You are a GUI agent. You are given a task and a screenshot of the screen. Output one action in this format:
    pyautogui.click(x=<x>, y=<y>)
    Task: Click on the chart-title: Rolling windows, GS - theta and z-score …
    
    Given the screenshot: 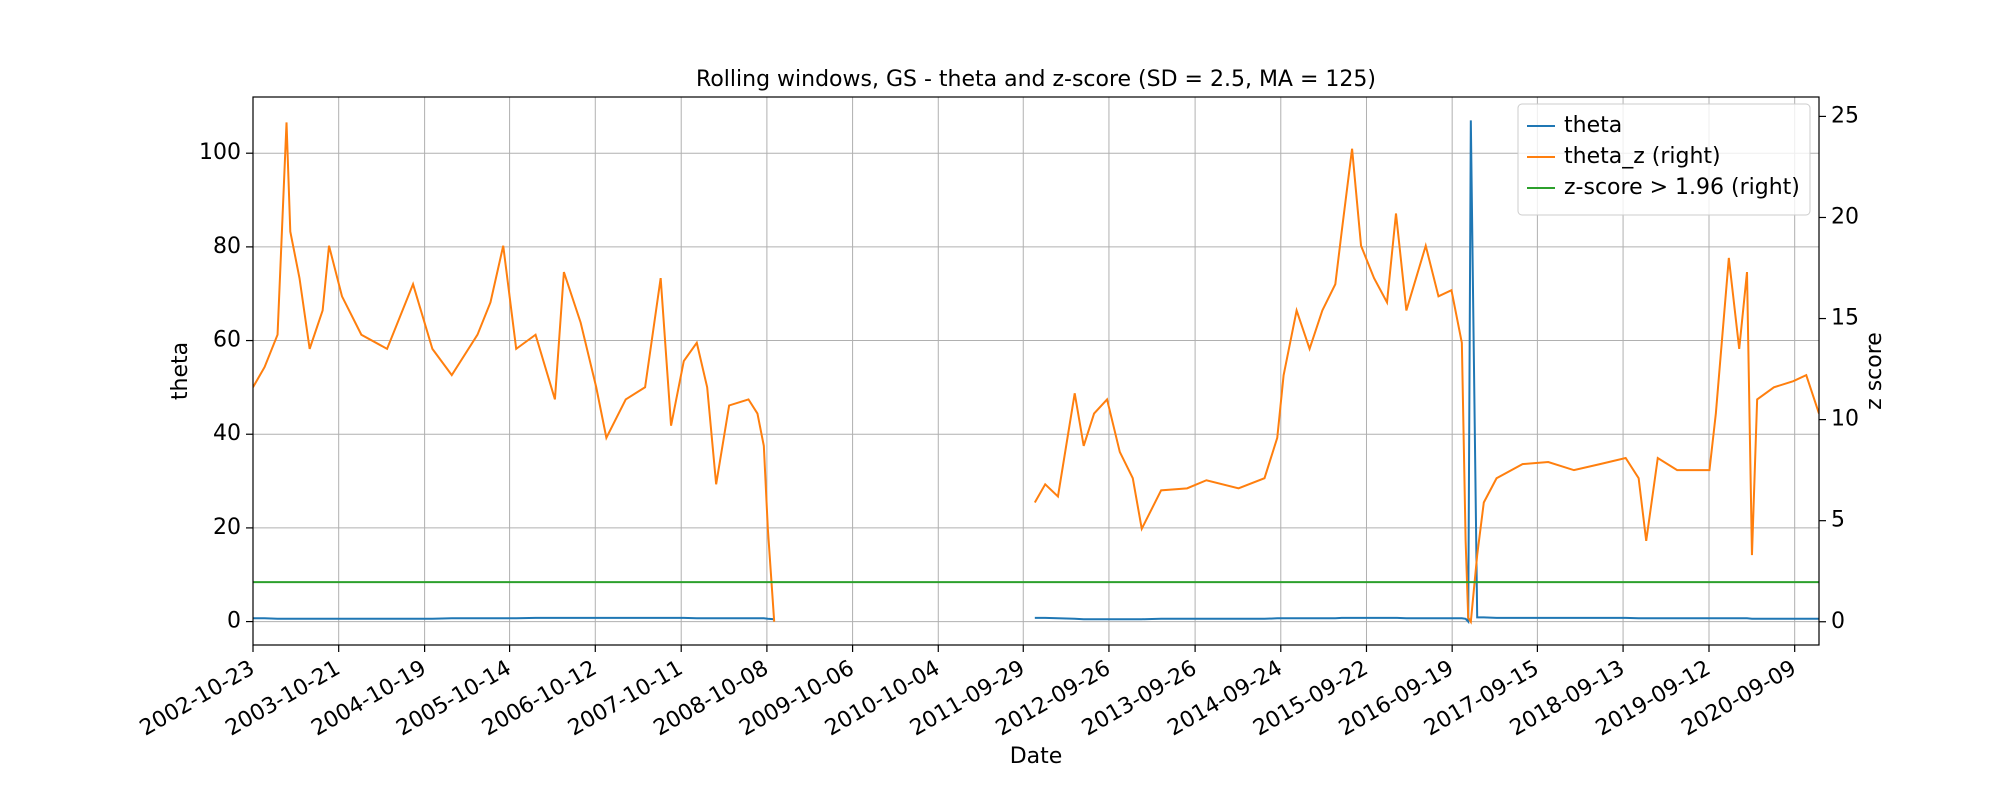 What is the action you would take?
    pyautogui.click(x=1036, y=79)
    